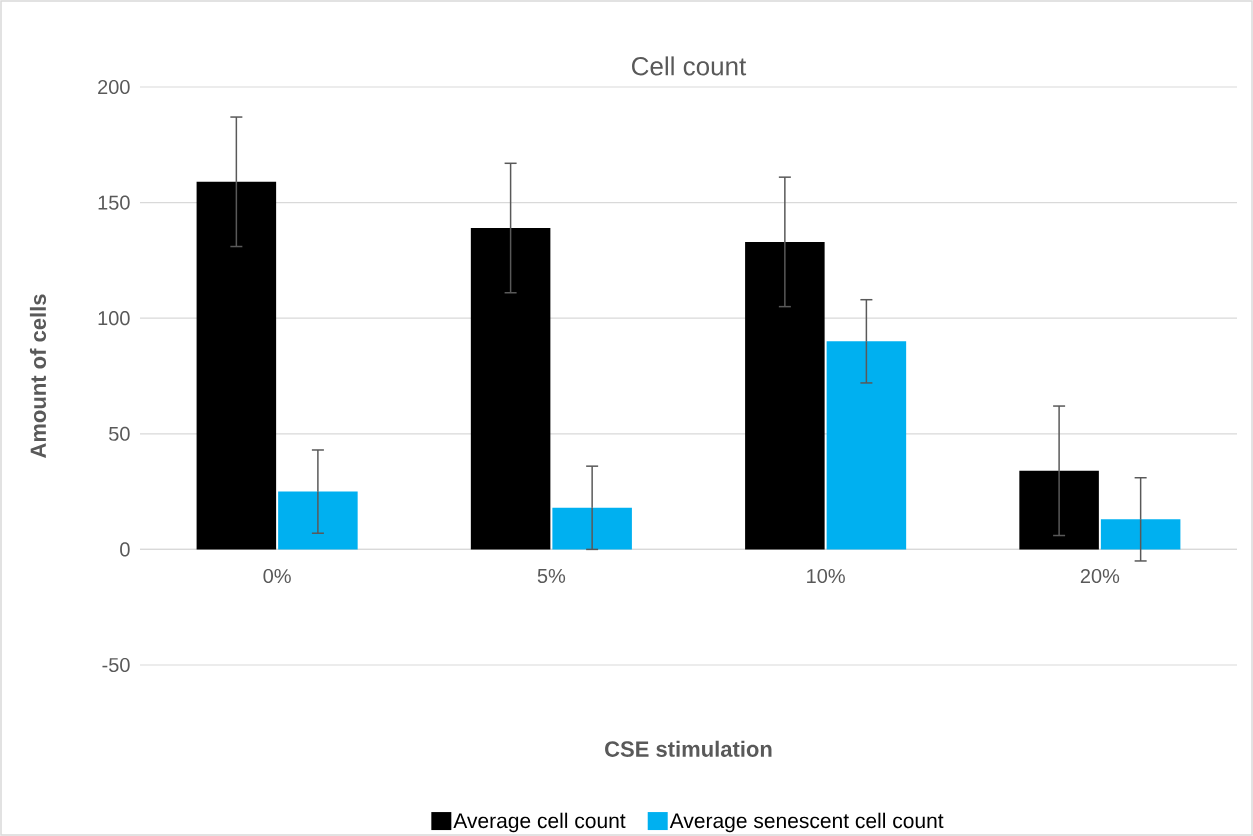  What do you see at coordinates (114, 318) in the screenshot?
I see `y-tick-label: 100` at bounding box center [114, 318].